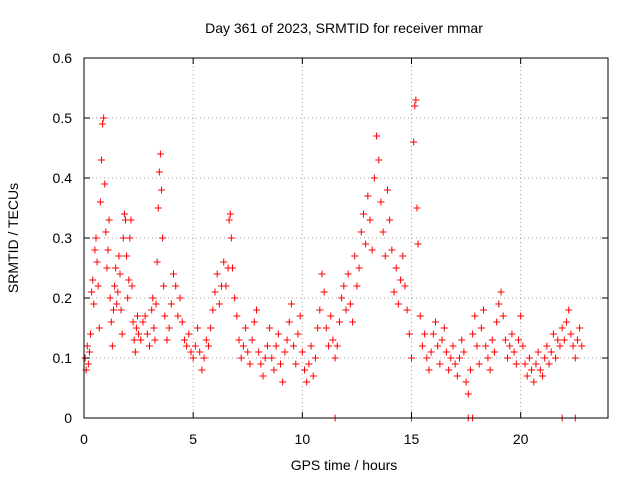  Describe the element at coordinates (344, 465) in the screenshot. I see `x-axis-title: GPS time / hours` at that location.